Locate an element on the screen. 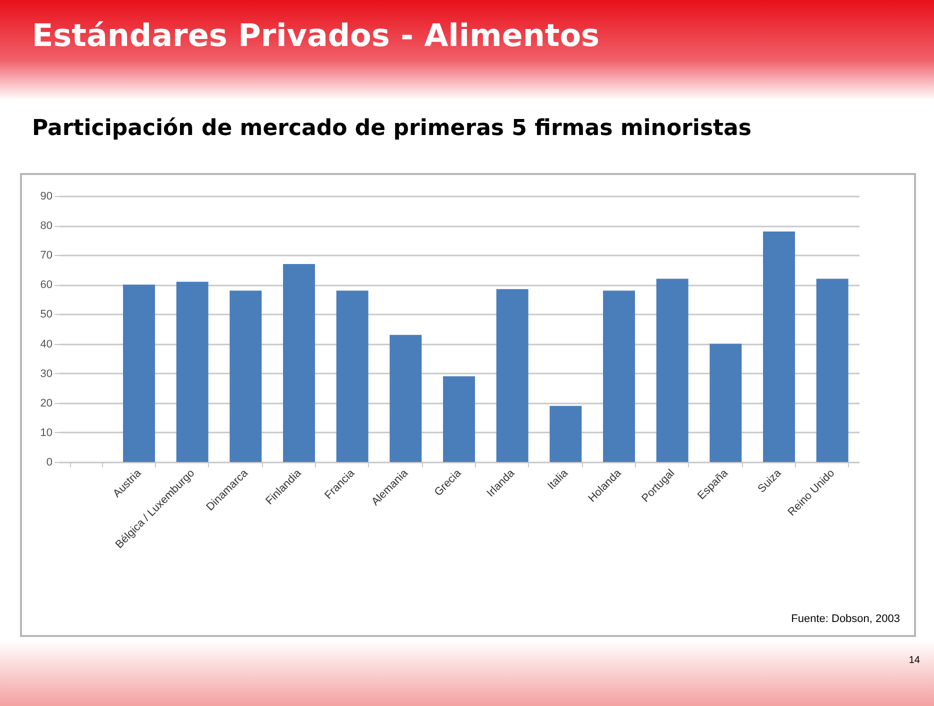 The width and height of the screenshot is (934, 706). y-tick-label: 20 is located at coordinates (46, 403).